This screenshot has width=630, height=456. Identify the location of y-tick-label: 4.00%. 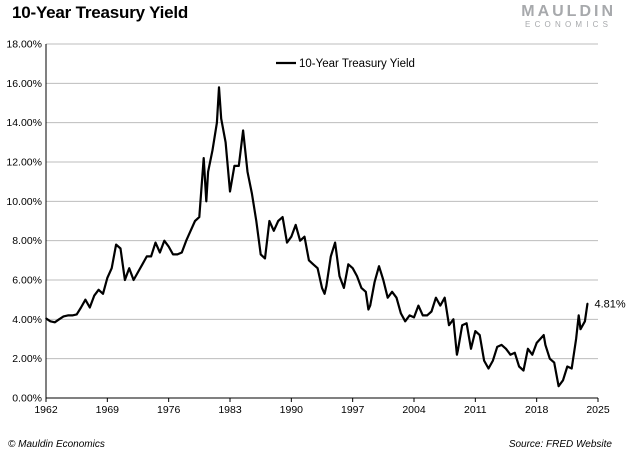
(27, 320).